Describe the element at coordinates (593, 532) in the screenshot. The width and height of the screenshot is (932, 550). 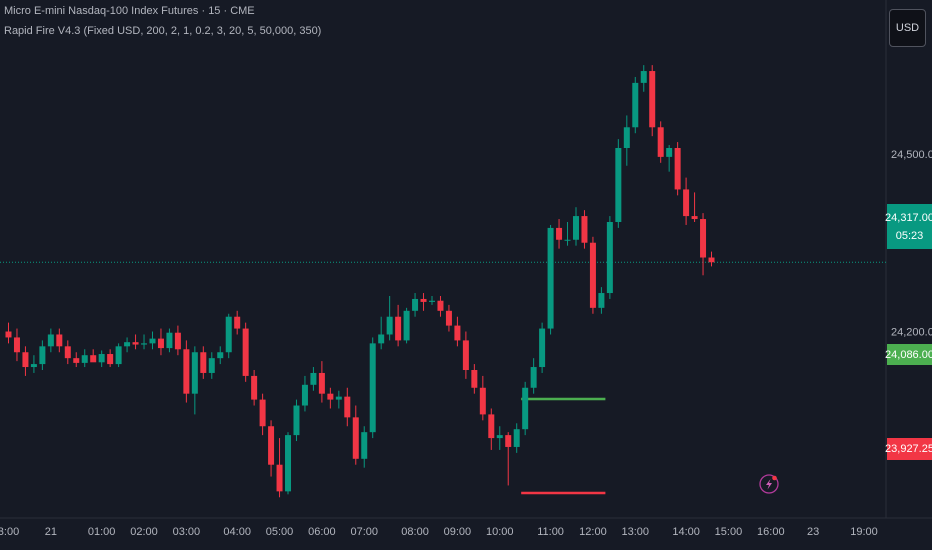
I see `time-tick-label: 12:00` at that location.